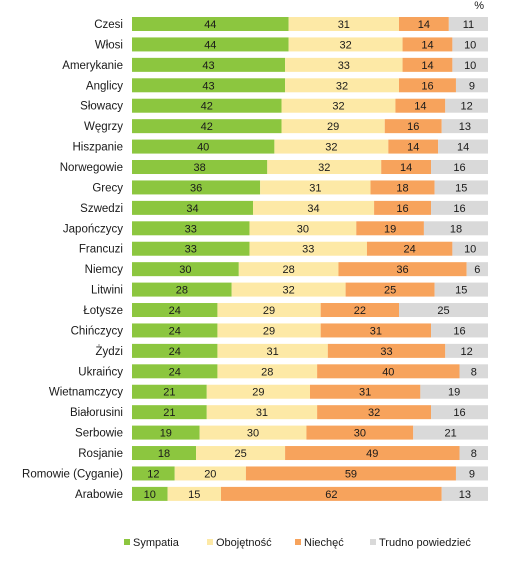 The height and width of the screenshot is (561, 524). I want to click on data-label: 34, so click(192, 209).